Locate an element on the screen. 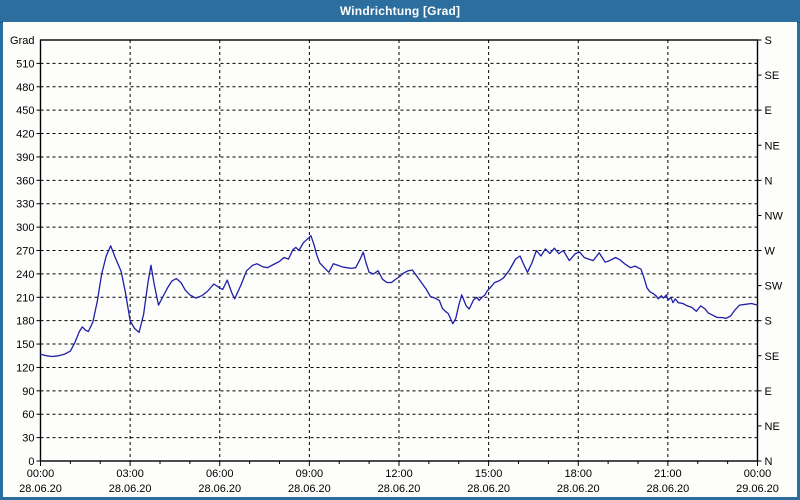 The height and width of the screenshot is (500, 800). y-left-tick-label: 30 is located at coordinates (28, 439).